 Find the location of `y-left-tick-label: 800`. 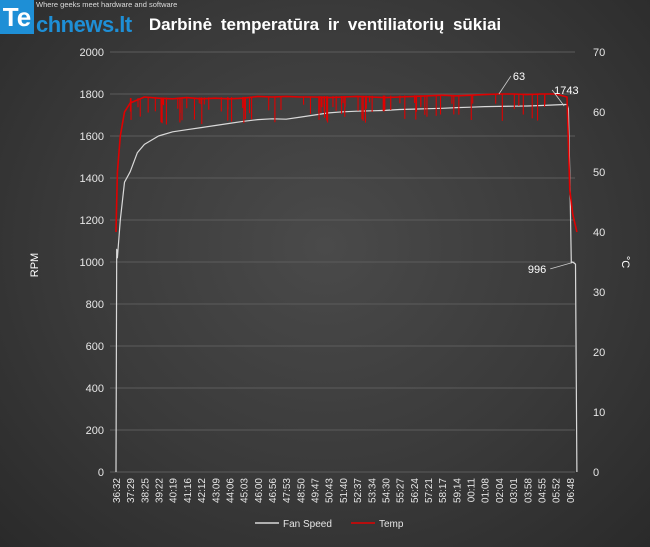

y-left-tick-label: 800 is located at coordinates (95, 305).